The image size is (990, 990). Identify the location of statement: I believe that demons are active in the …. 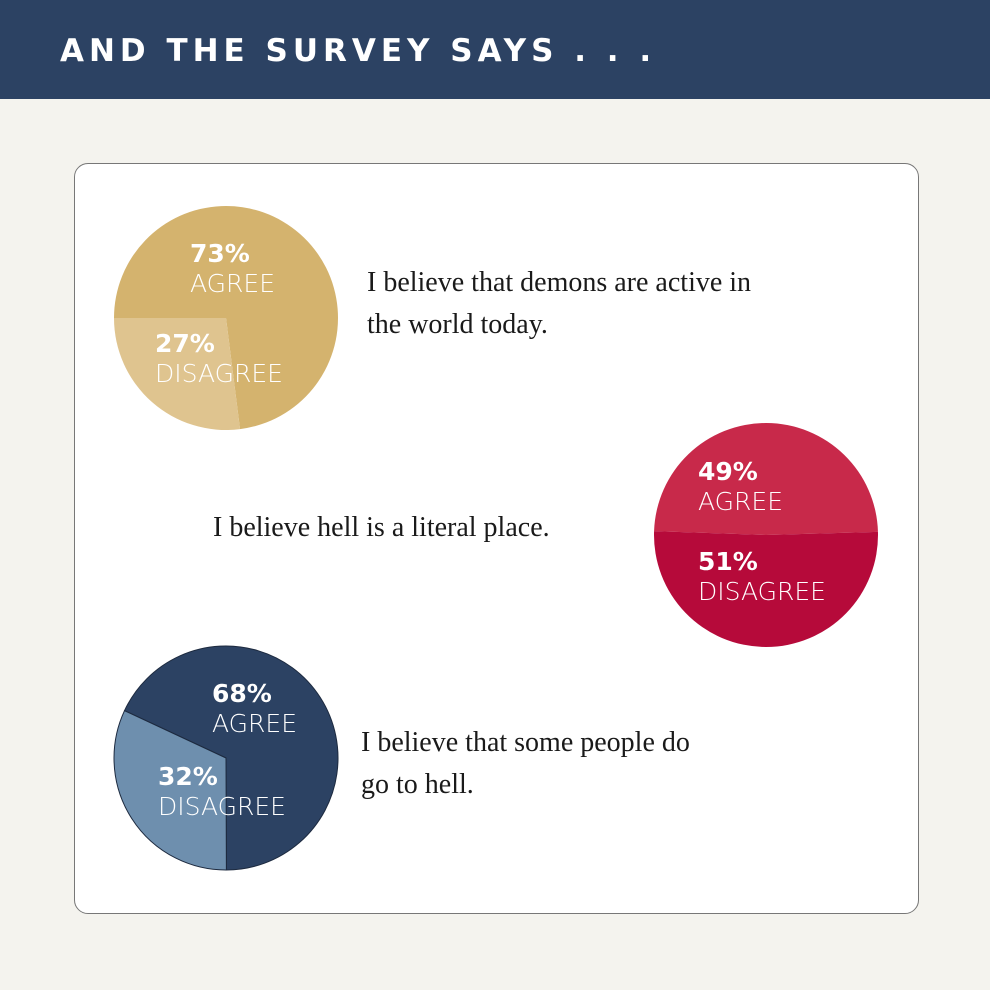
(559, 303).